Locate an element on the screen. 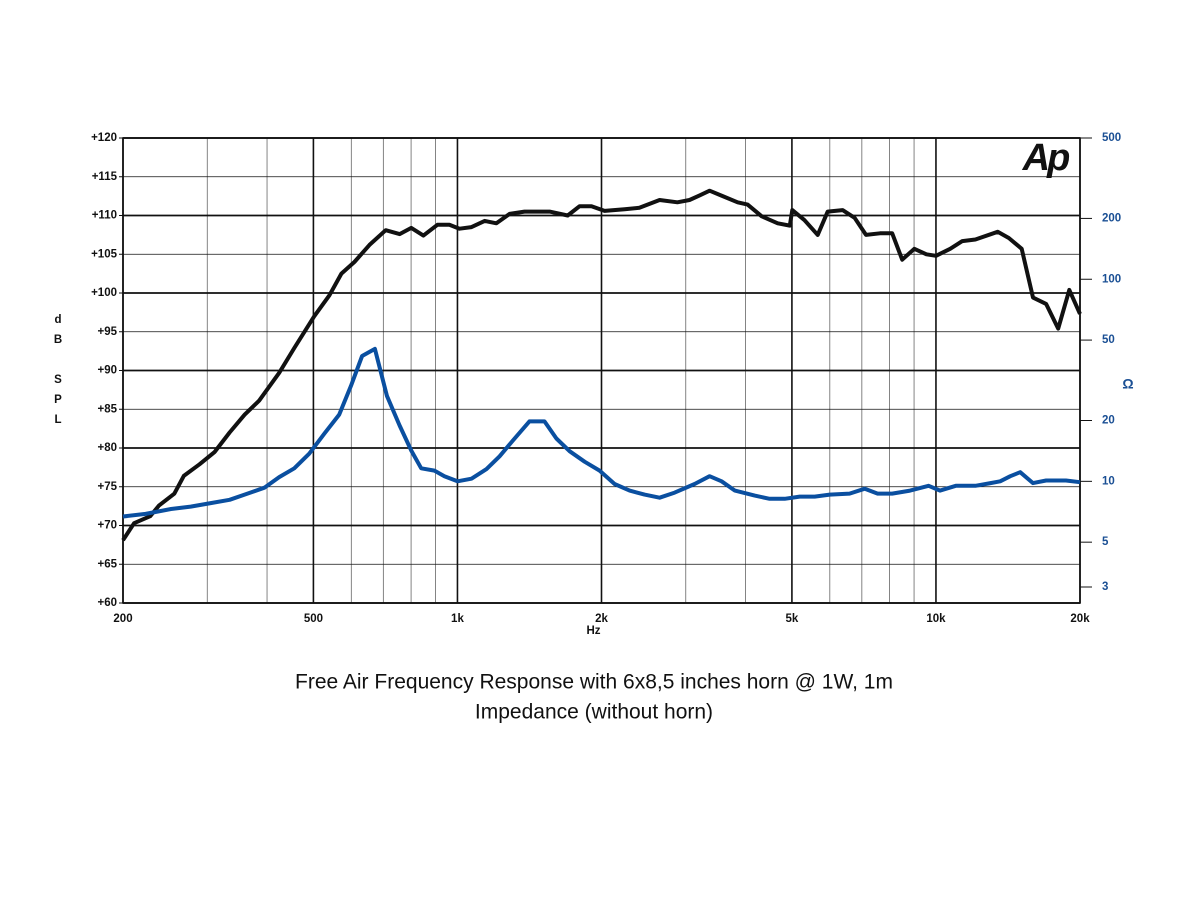 The image size is (1200, 900). x-tick-label: 20k is located at coordinates (1080, 619).